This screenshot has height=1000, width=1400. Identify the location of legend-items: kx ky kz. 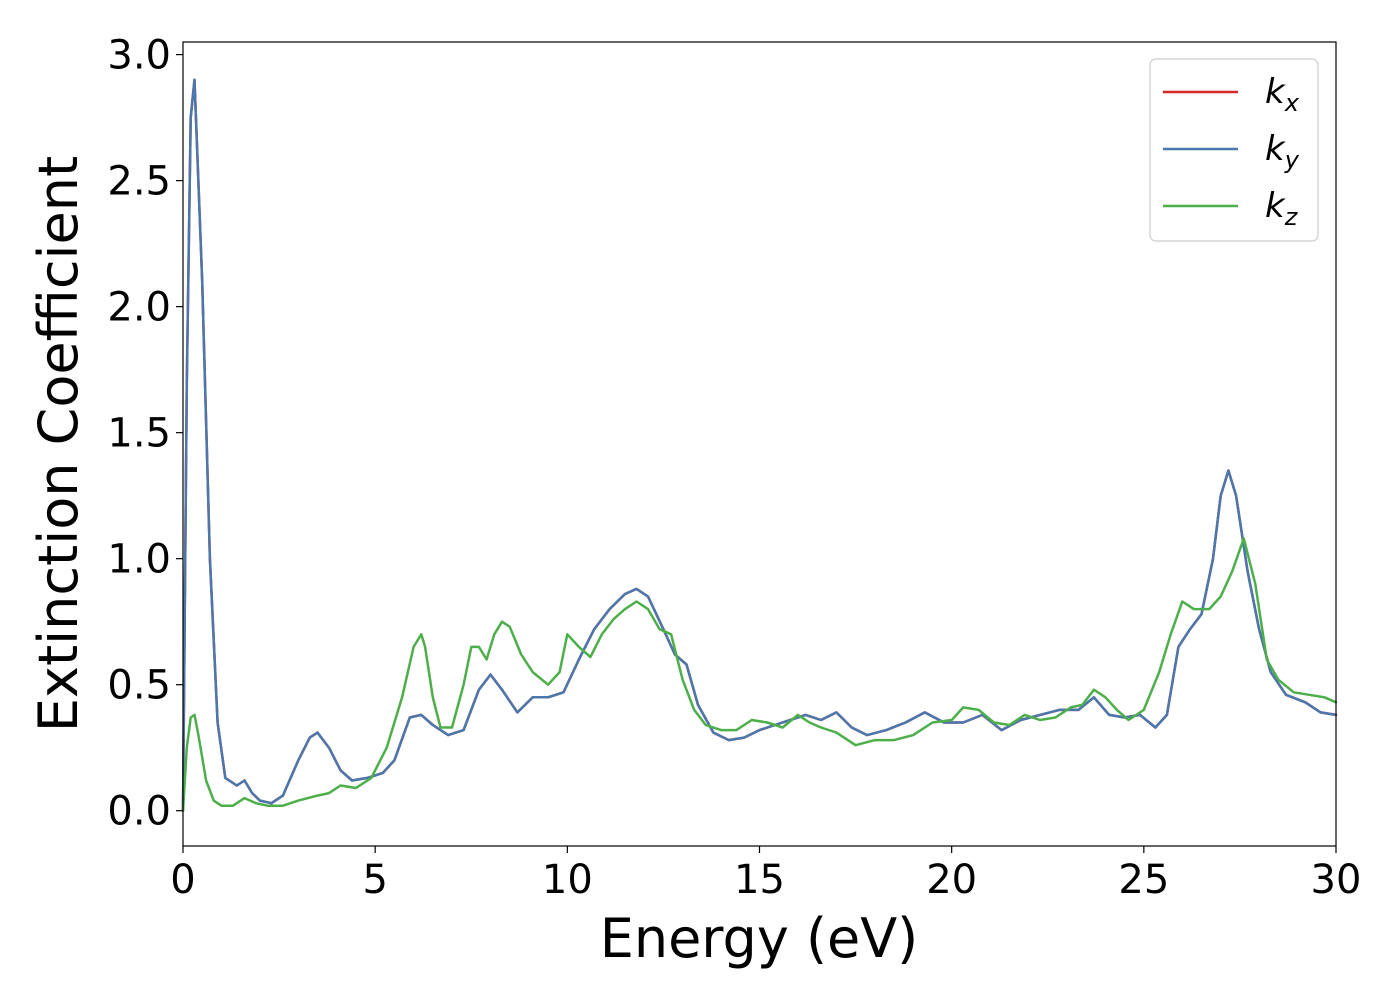
(1231, 151).